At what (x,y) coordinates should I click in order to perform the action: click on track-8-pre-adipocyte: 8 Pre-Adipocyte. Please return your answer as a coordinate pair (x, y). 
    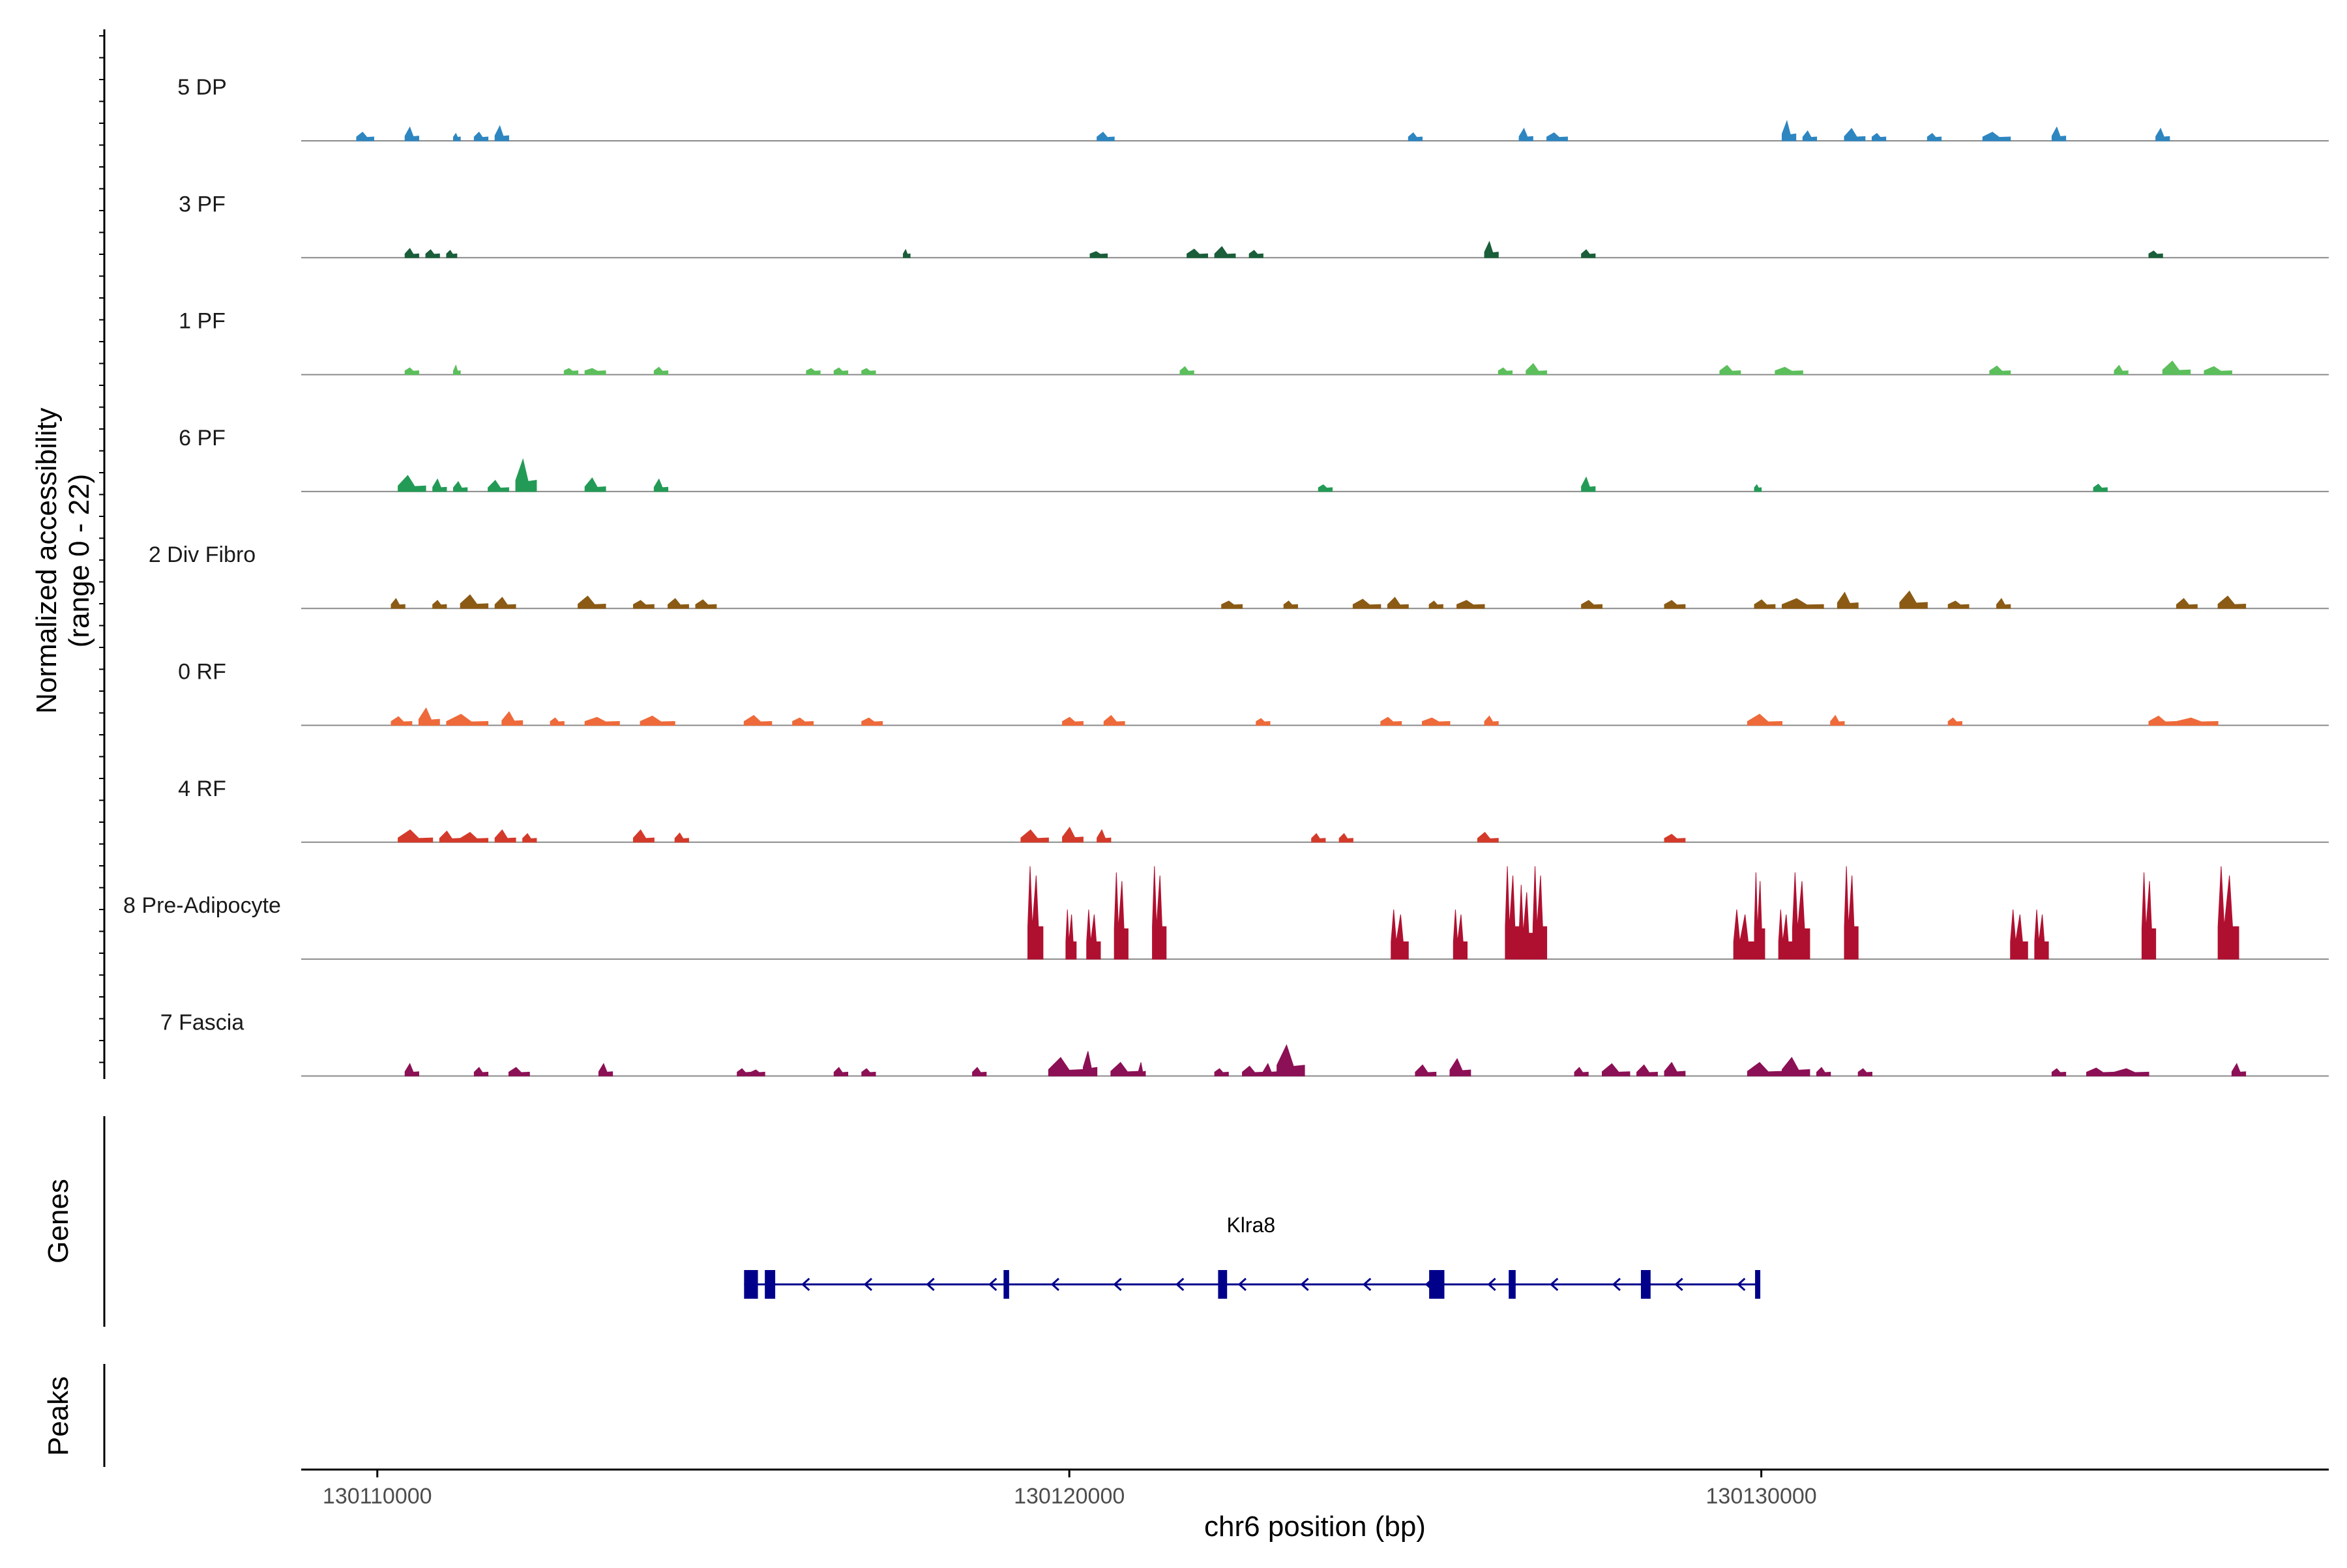
    Looking at the image, I should click on (1226, 913).